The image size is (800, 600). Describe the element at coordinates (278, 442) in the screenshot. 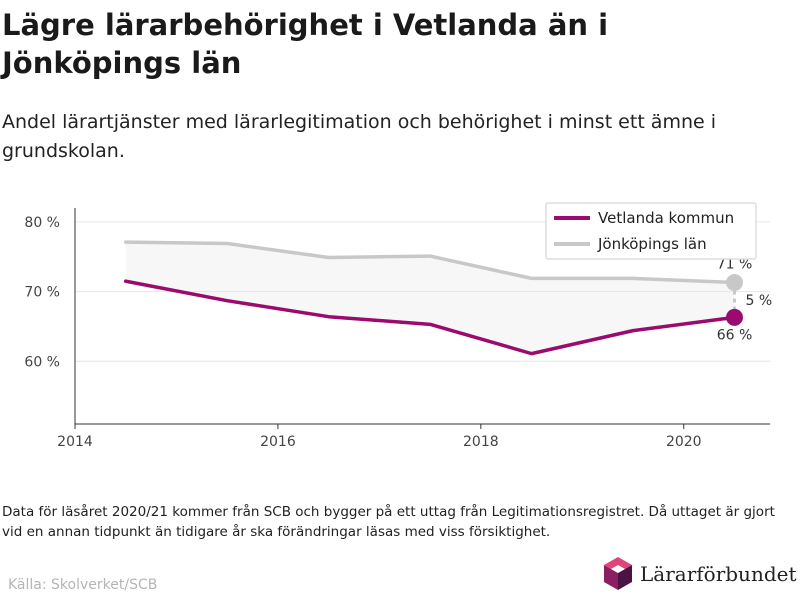

I see `x-tick-label: 2016` at that location.